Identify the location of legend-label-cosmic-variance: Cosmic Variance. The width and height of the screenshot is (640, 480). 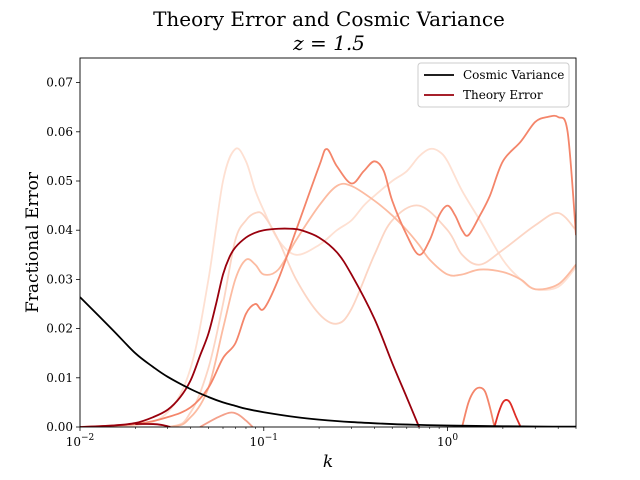
(513, 75).